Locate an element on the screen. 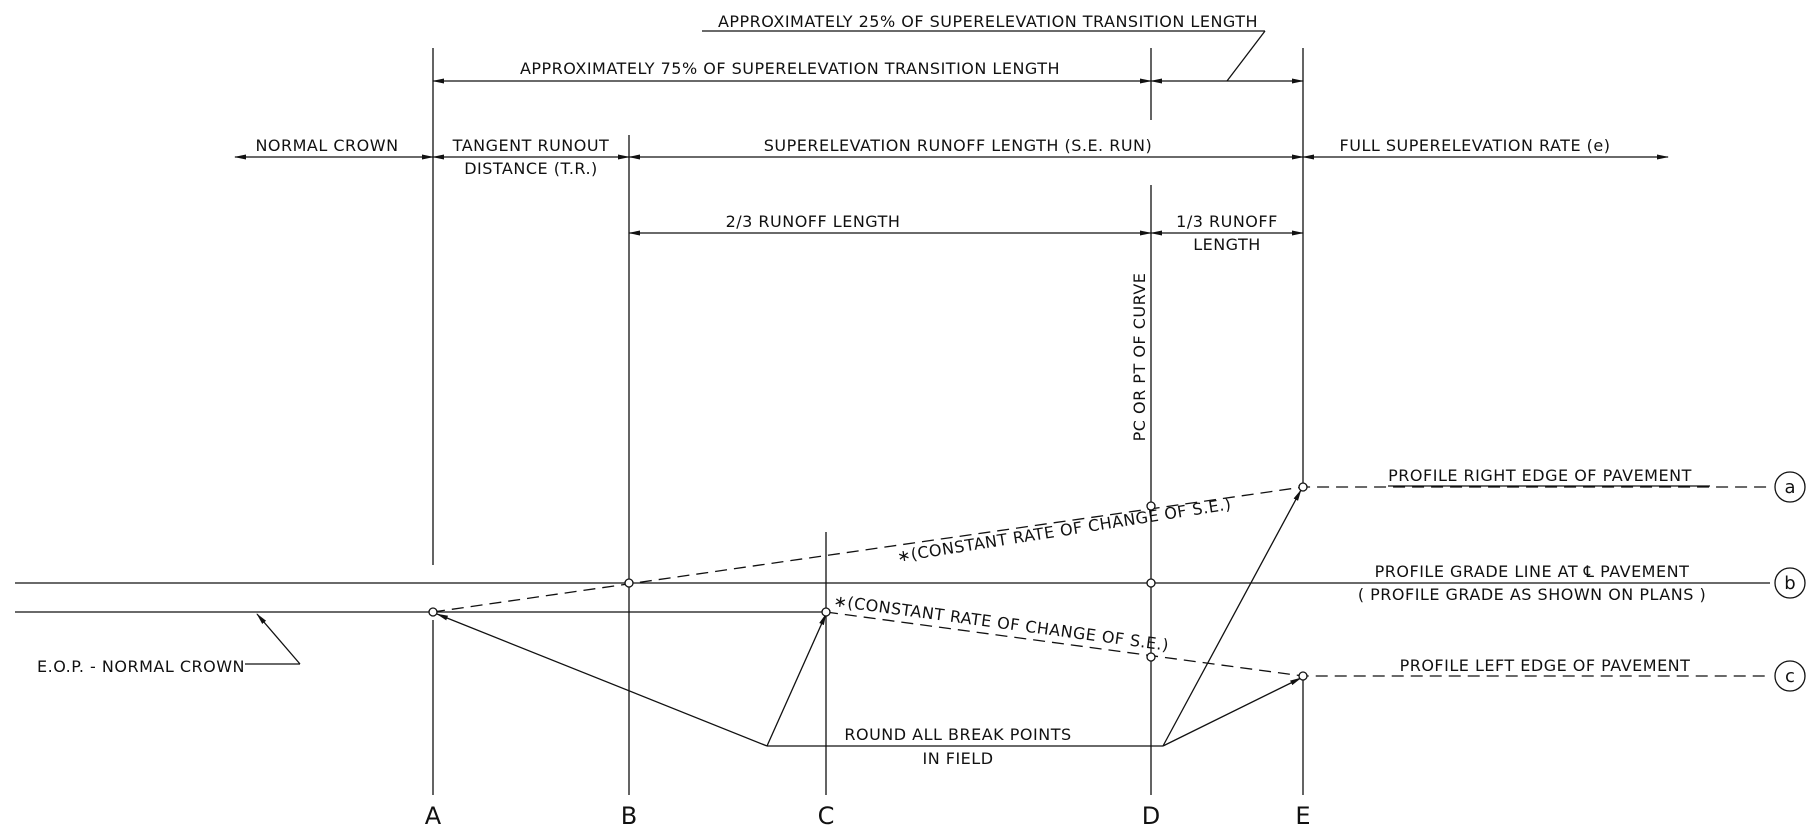  eop-label: E.O.P. - NORMAL CROWN is located at coordinates (141, 666).